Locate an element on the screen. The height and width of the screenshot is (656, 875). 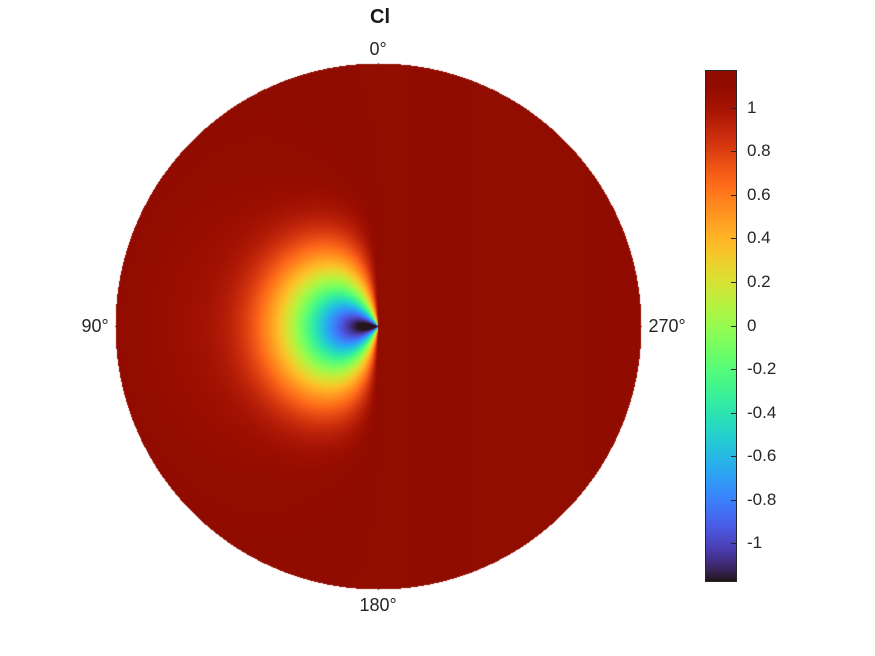
angle-label-180: 180° is located at coordinates (378, 604).